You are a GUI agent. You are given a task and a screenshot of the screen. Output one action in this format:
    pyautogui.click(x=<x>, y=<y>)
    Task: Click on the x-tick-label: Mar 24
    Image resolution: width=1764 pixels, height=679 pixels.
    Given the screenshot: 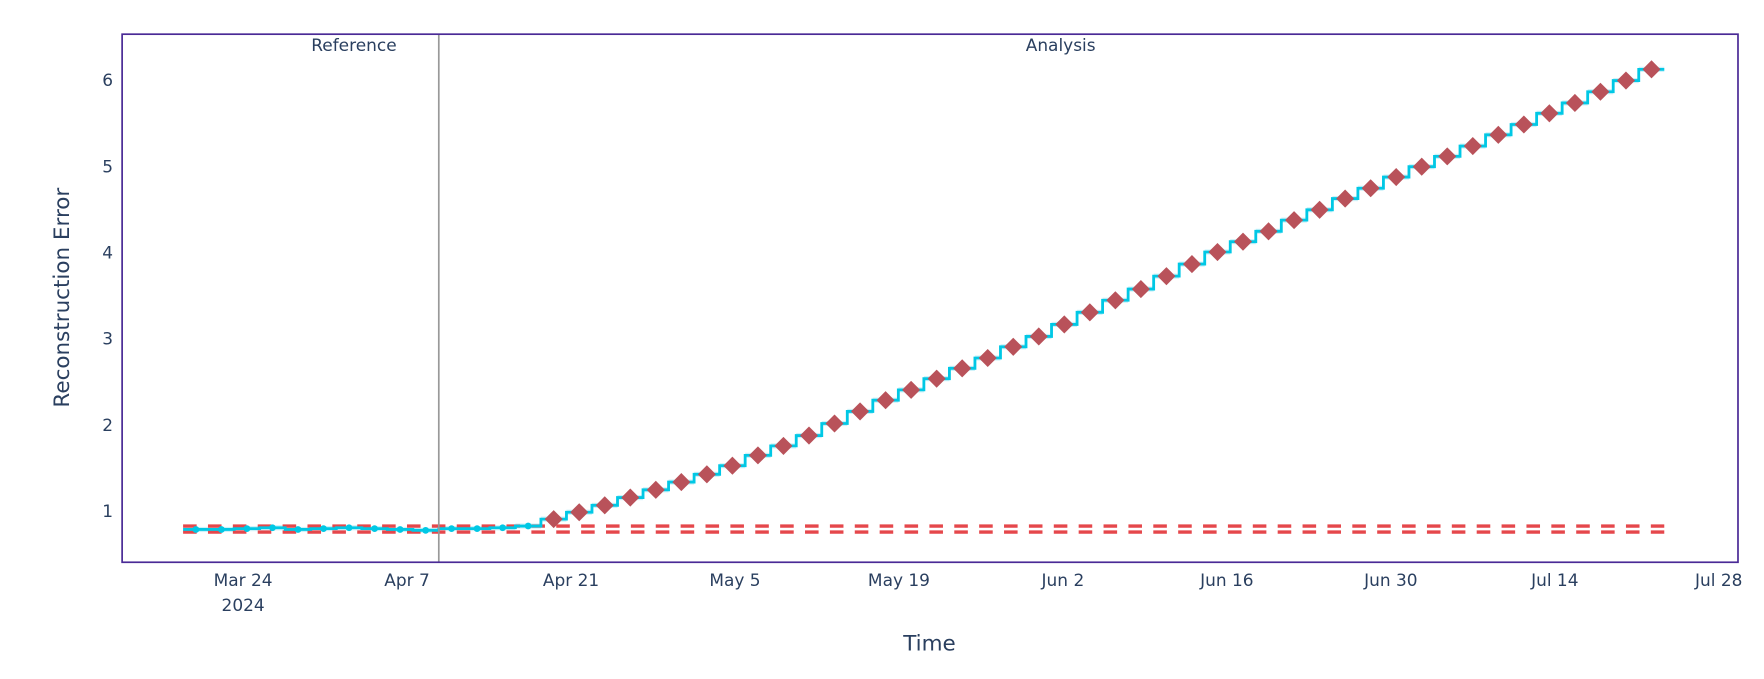 What is the action you would take?
    pyautogui.click(x=243, y=580)
    